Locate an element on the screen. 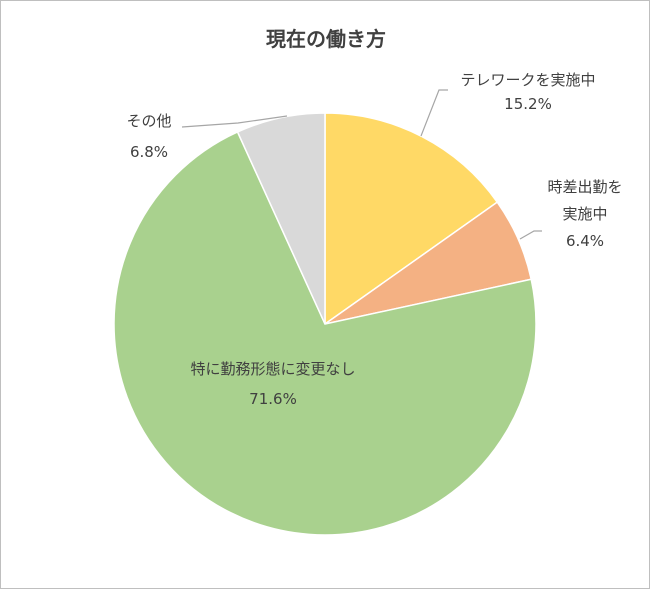 This screenshot has height=589, width=650. pie-slice-other is located at coordinates (281, 218).